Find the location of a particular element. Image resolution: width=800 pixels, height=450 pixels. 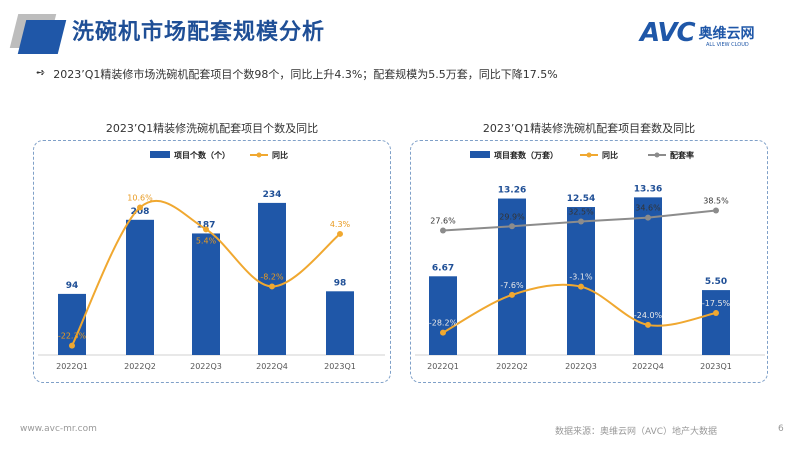

line-label: -24.0% is located at coordinates (648, 315).